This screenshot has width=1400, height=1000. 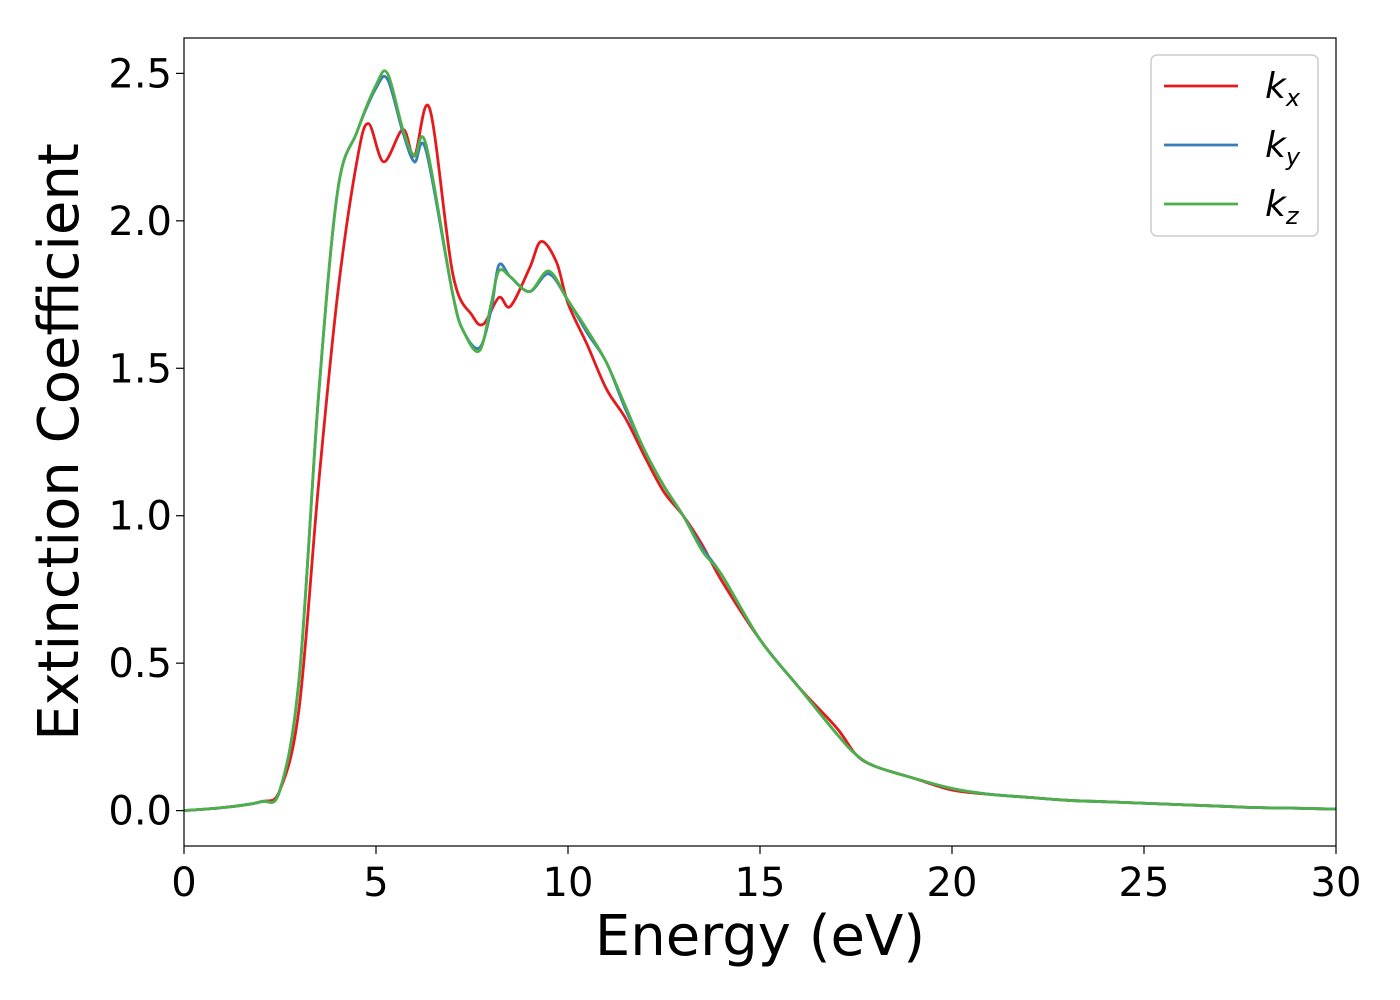 I want to click on y-axis-ticks: 0.0 0.5 1.0 1.5 2.0 2.5, so click(x=146, y=443).